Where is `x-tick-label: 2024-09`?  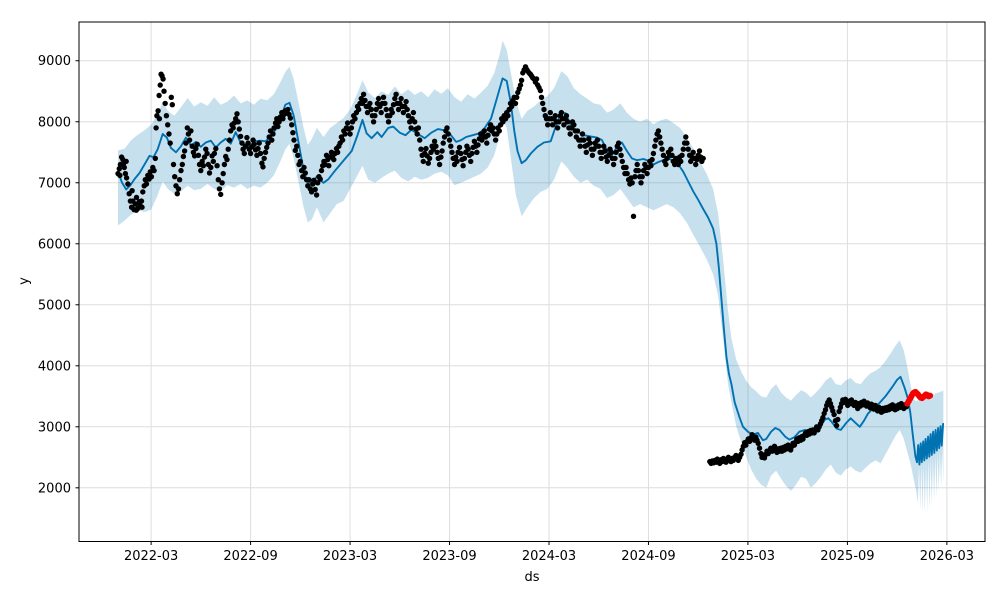 x-tick-label: 2024-09 is located at coordinates (648, 556).